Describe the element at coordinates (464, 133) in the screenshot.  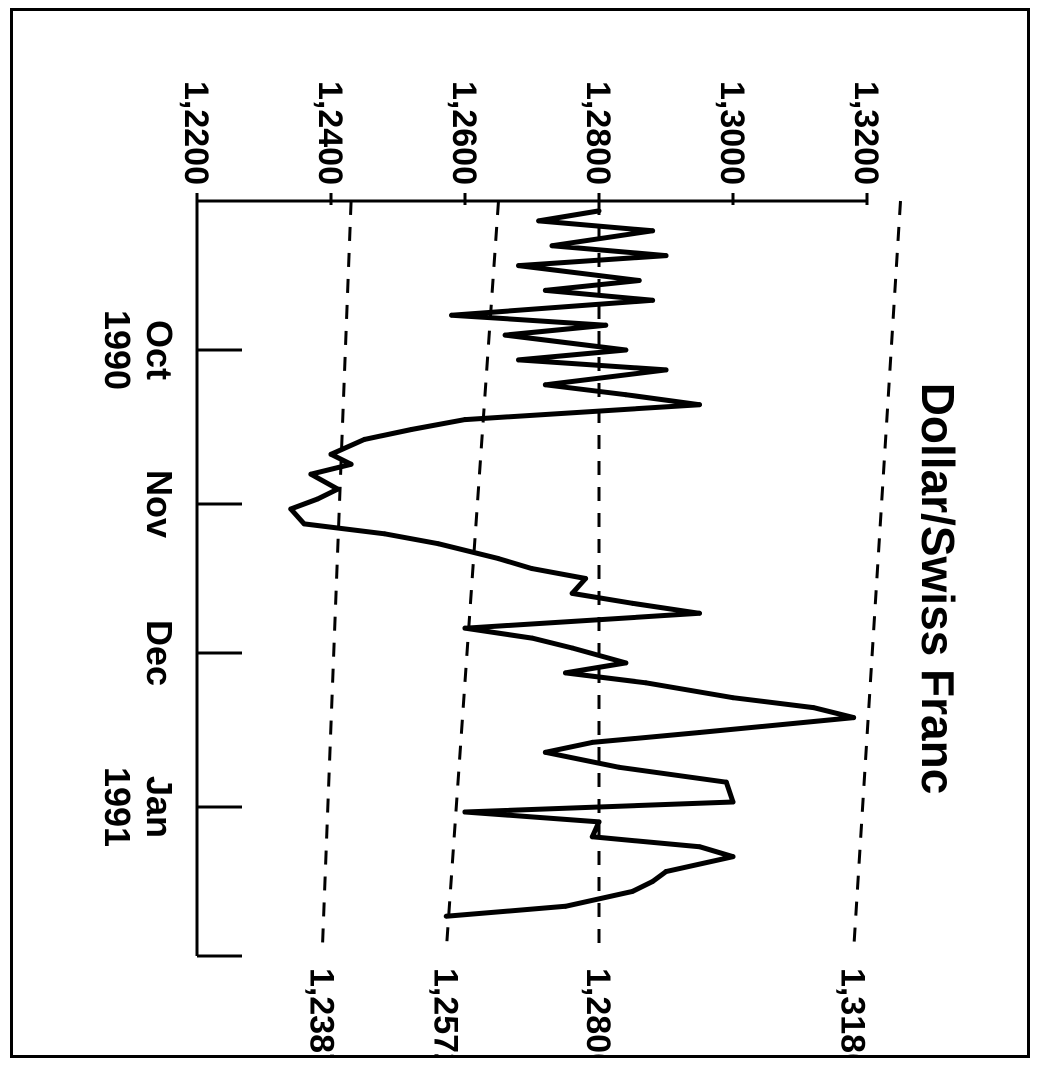
I see `y-tick-label: 1,2600` at that location.